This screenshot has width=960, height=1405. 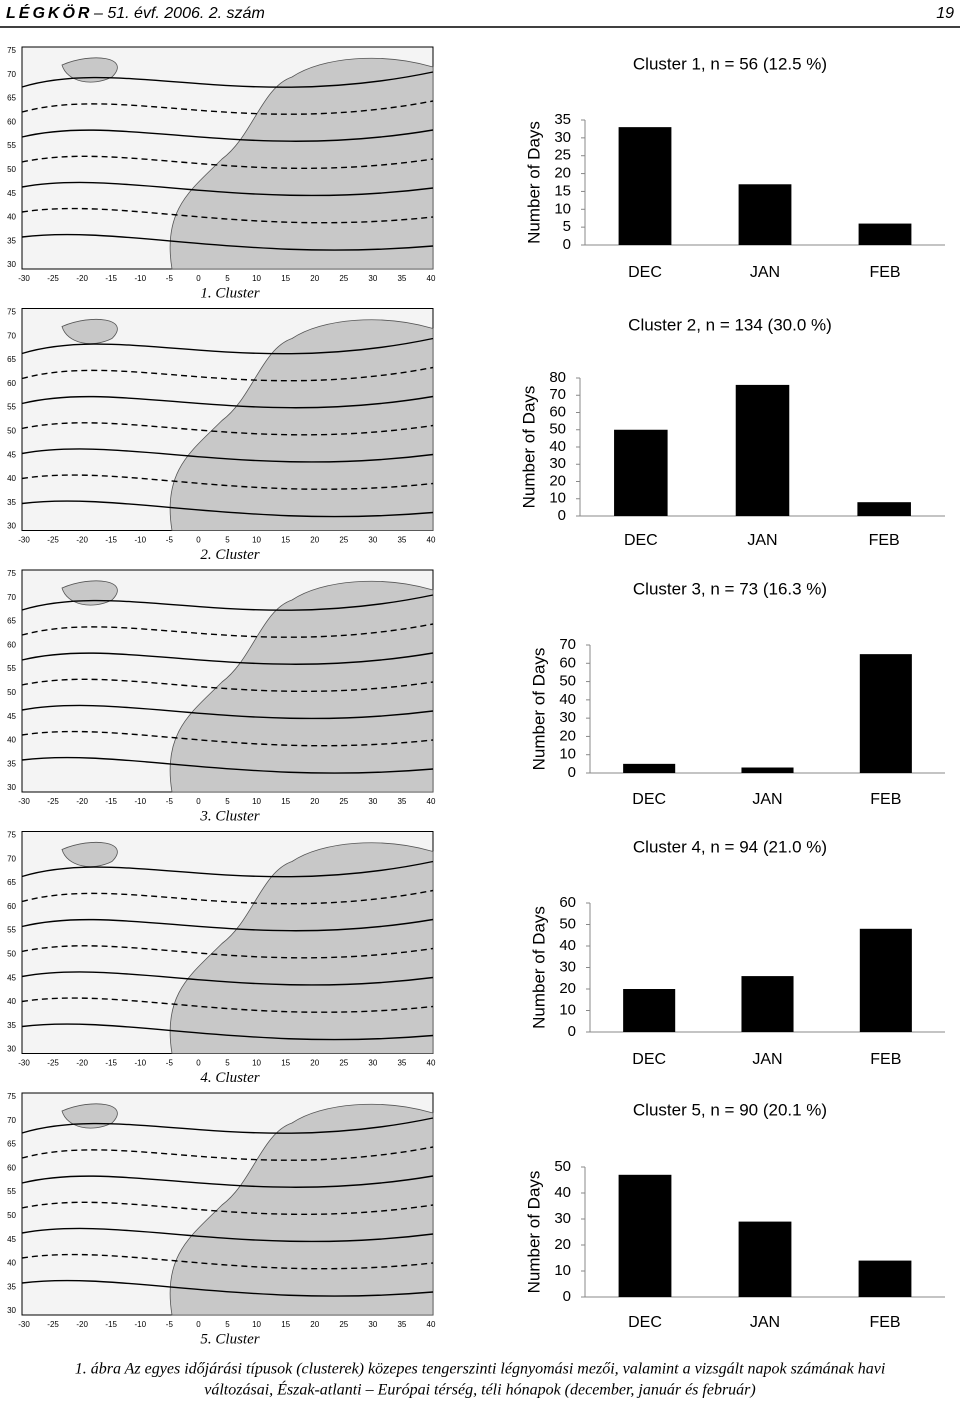 I want to click on y-tick-label: 30, so click(x=557, y=463).